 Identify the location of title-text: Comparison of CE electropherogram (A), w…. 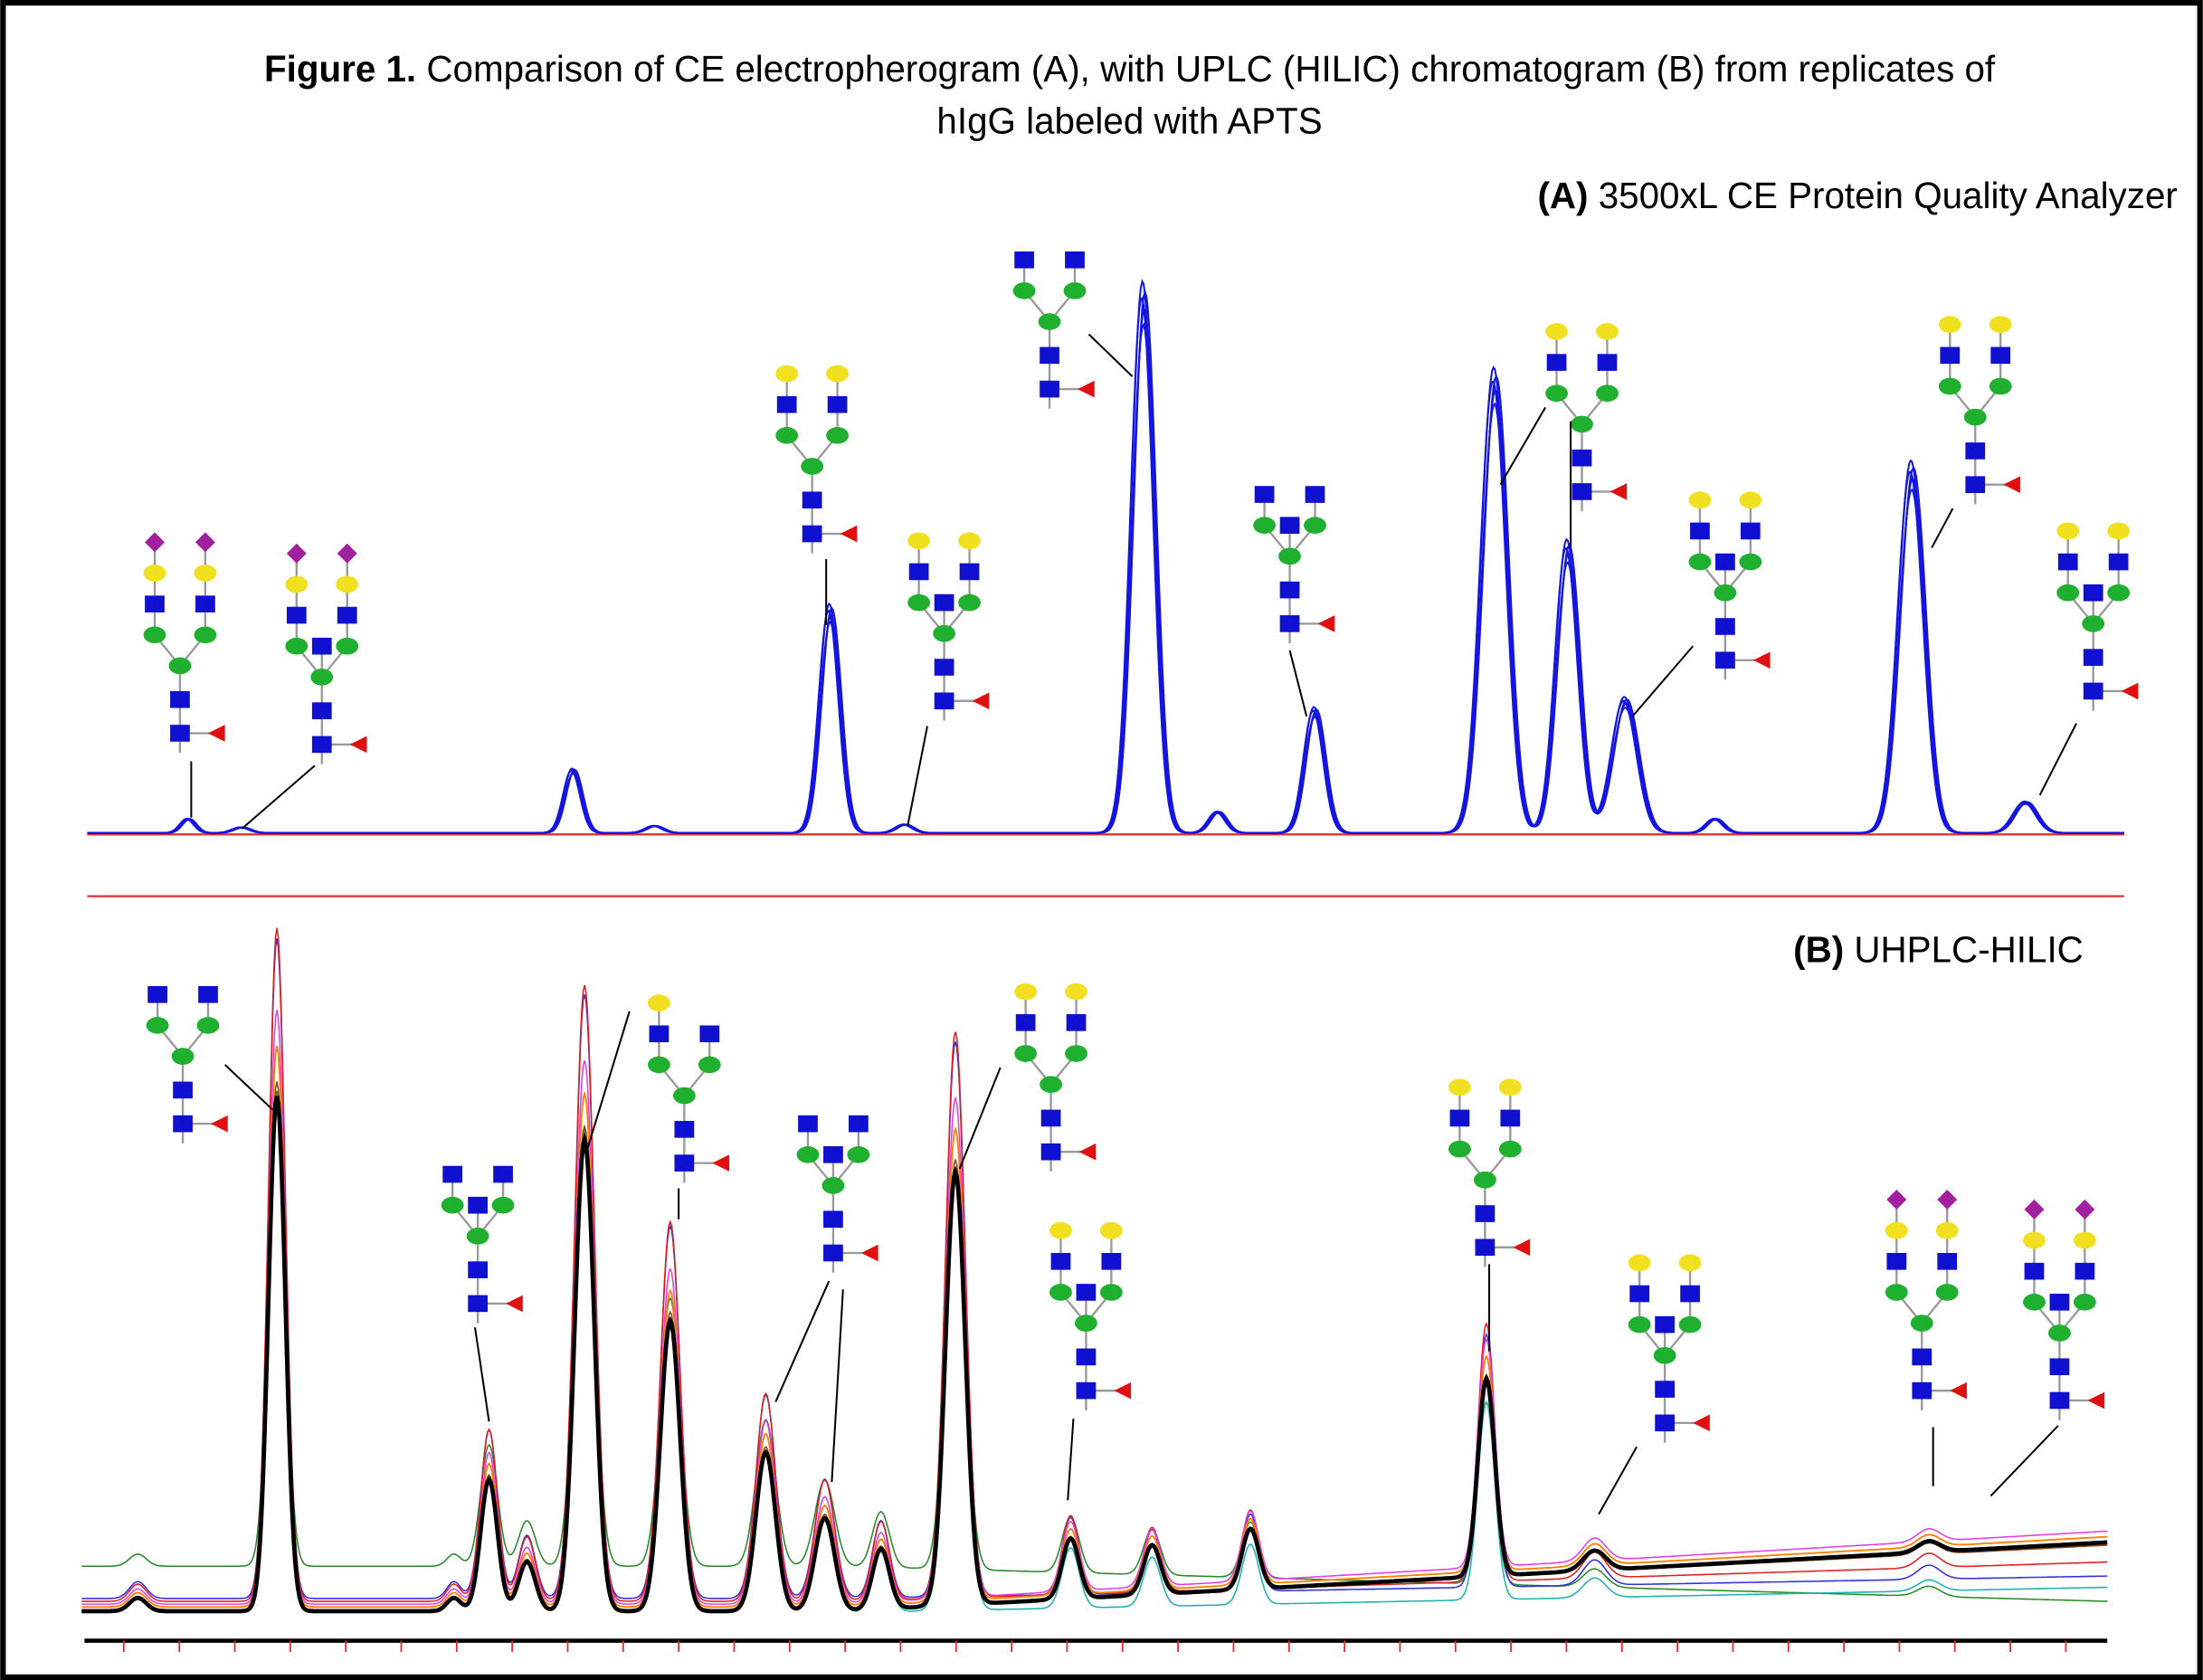
(1211, 69).